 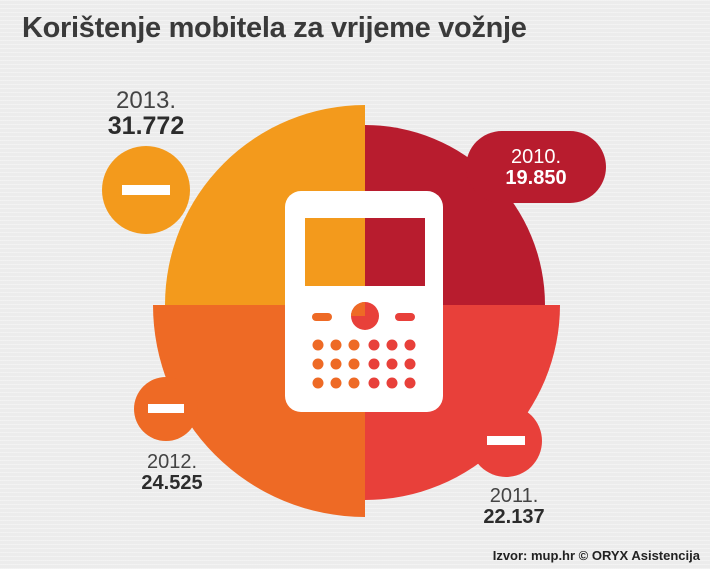 I want to click on label-2012: 2012. 24.525, so click(x=172, y=473).